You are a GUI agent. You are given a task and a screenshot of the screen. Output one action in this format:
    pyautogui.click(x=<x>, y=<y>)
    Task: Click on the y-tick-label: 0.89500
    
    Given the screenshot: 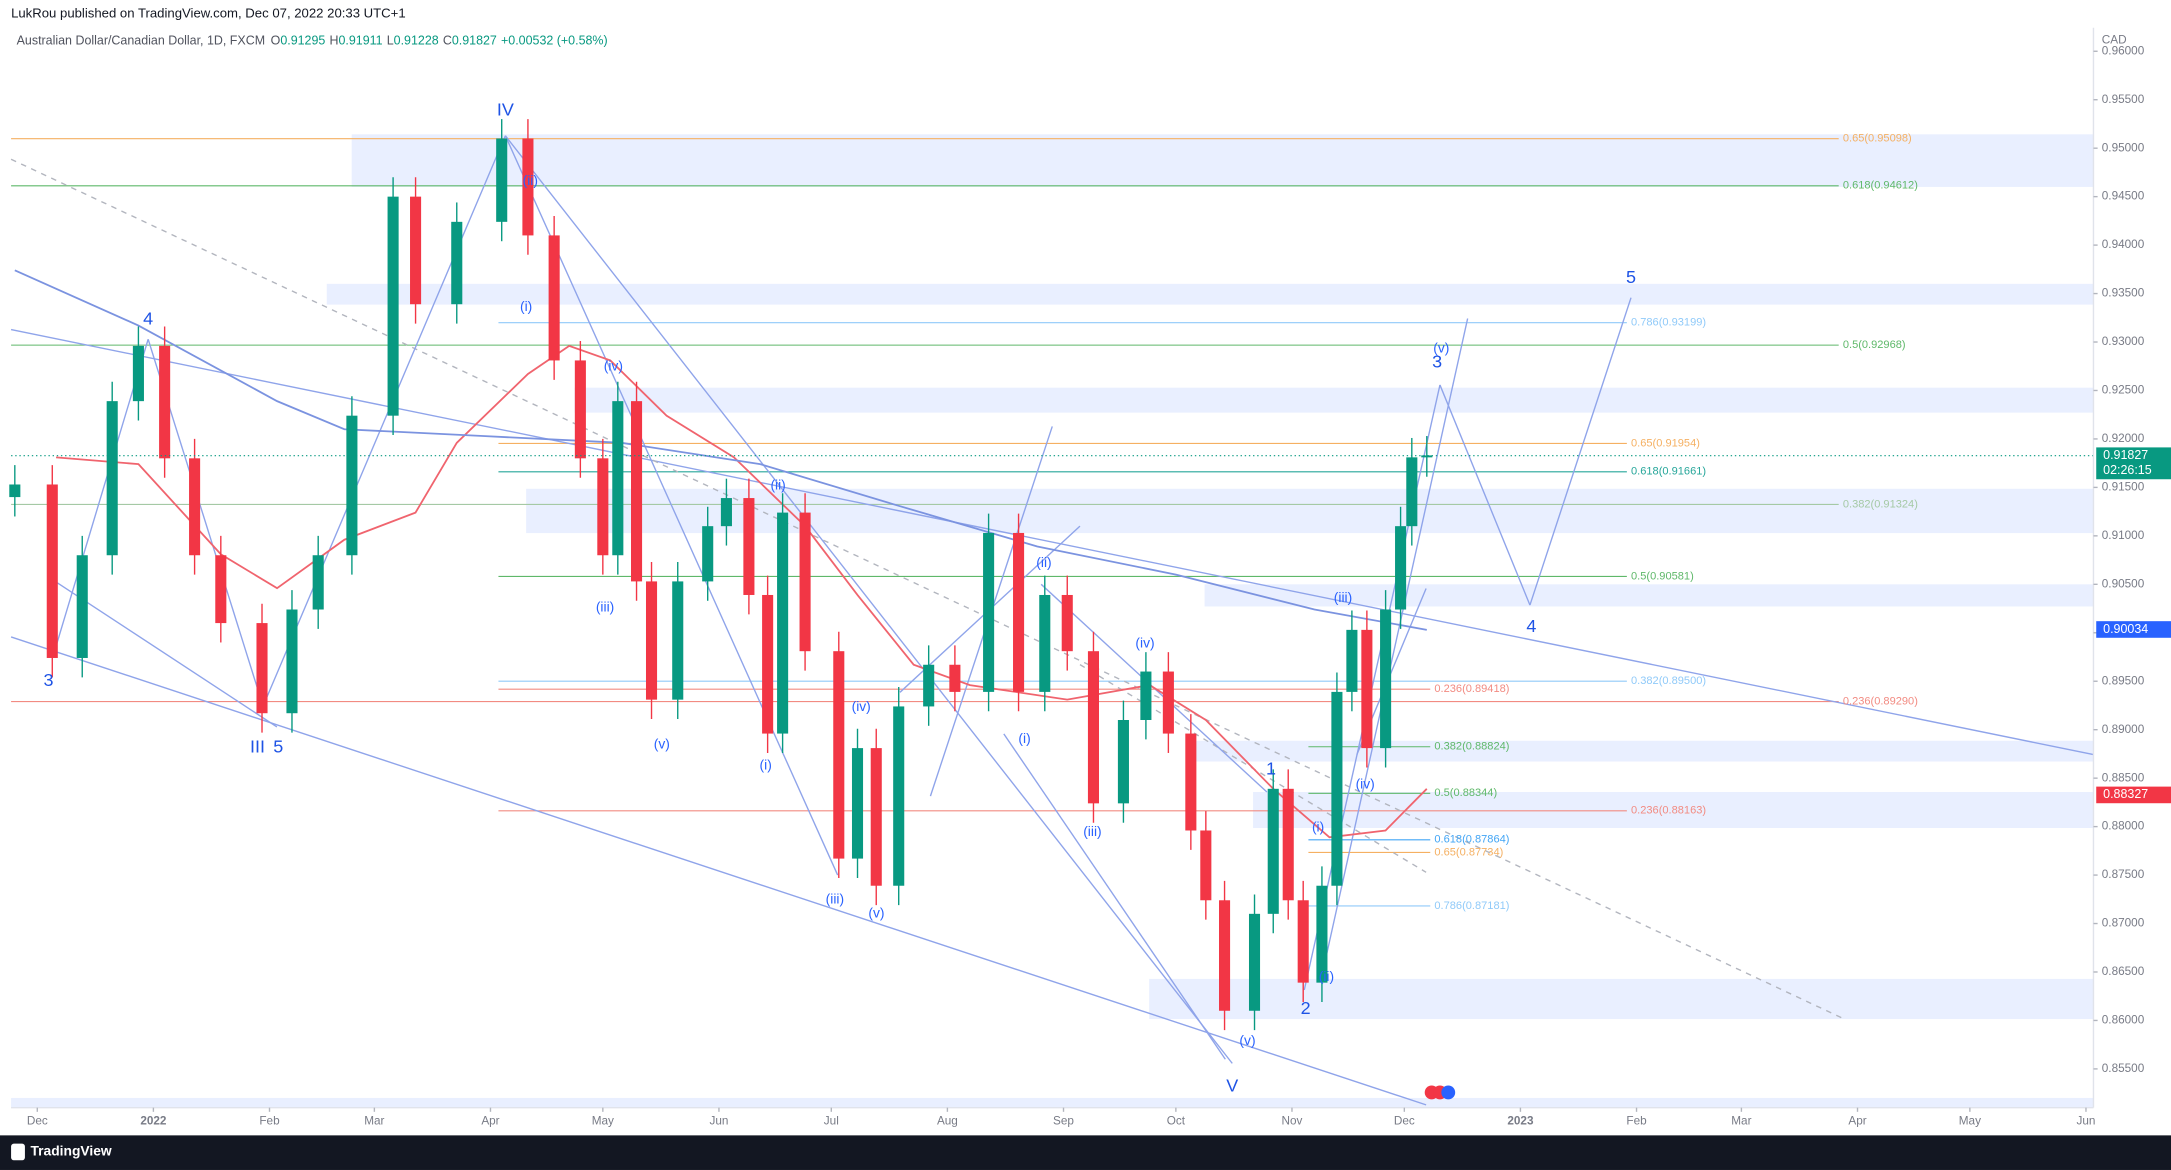 What is the action you would take?
    pyautogui.click(x=2123, y=680)
    